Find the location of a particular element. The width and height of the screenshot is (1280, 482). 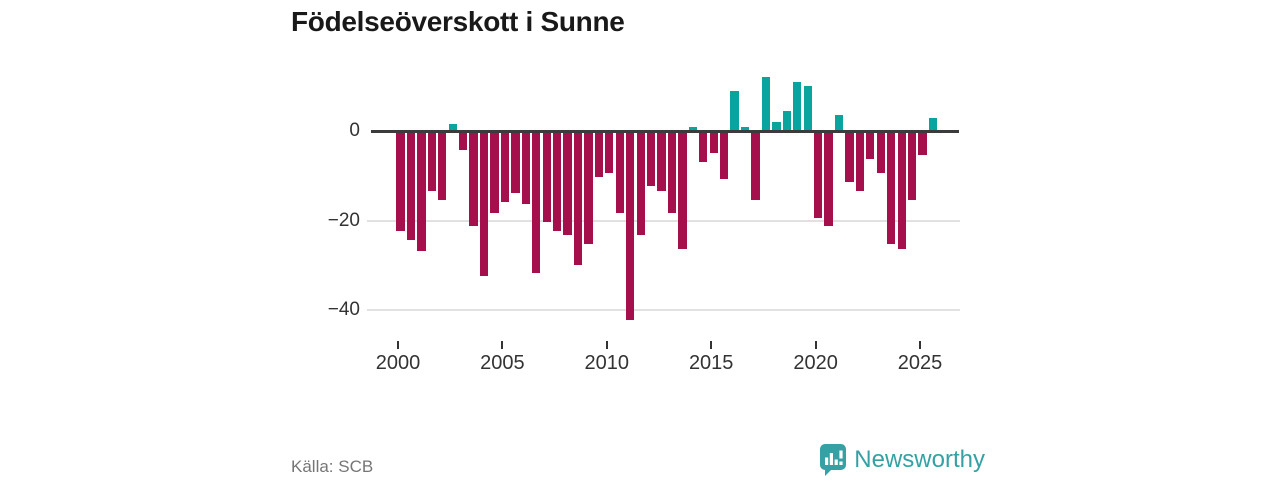

newsworthy-logo-icon is located at coordinates (833, 460).